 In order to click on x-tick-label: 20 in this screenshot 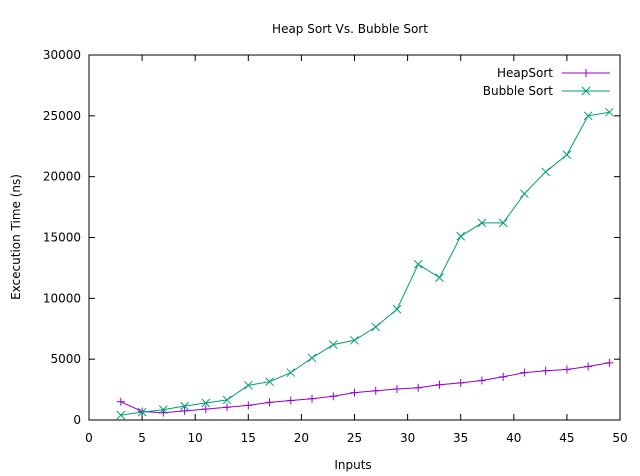, I will do `click(301, 438)`.